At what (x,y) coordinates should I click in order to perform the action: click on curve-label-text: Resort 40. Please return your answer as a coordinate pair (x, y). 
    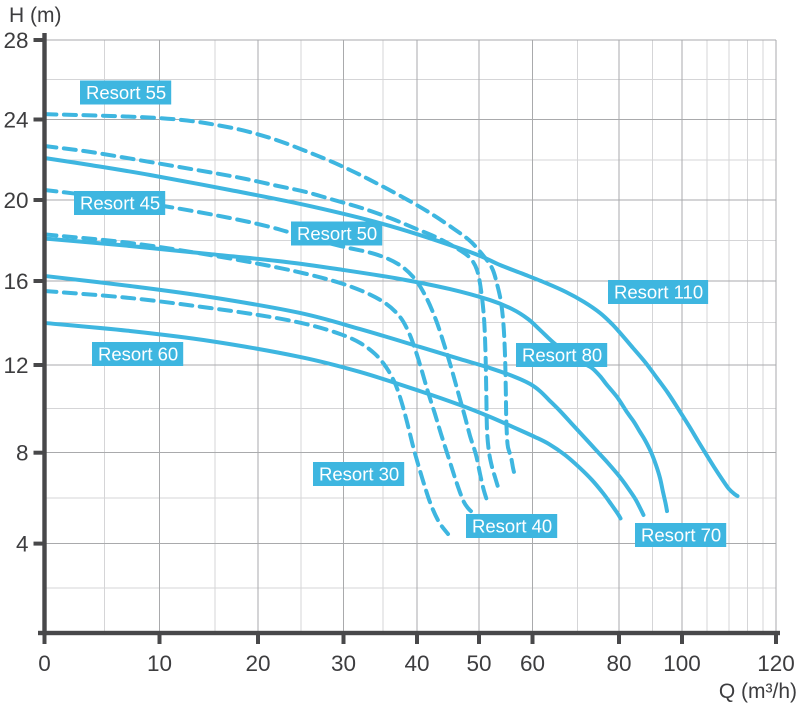
    Looking at the image, I should click on (512, 526).